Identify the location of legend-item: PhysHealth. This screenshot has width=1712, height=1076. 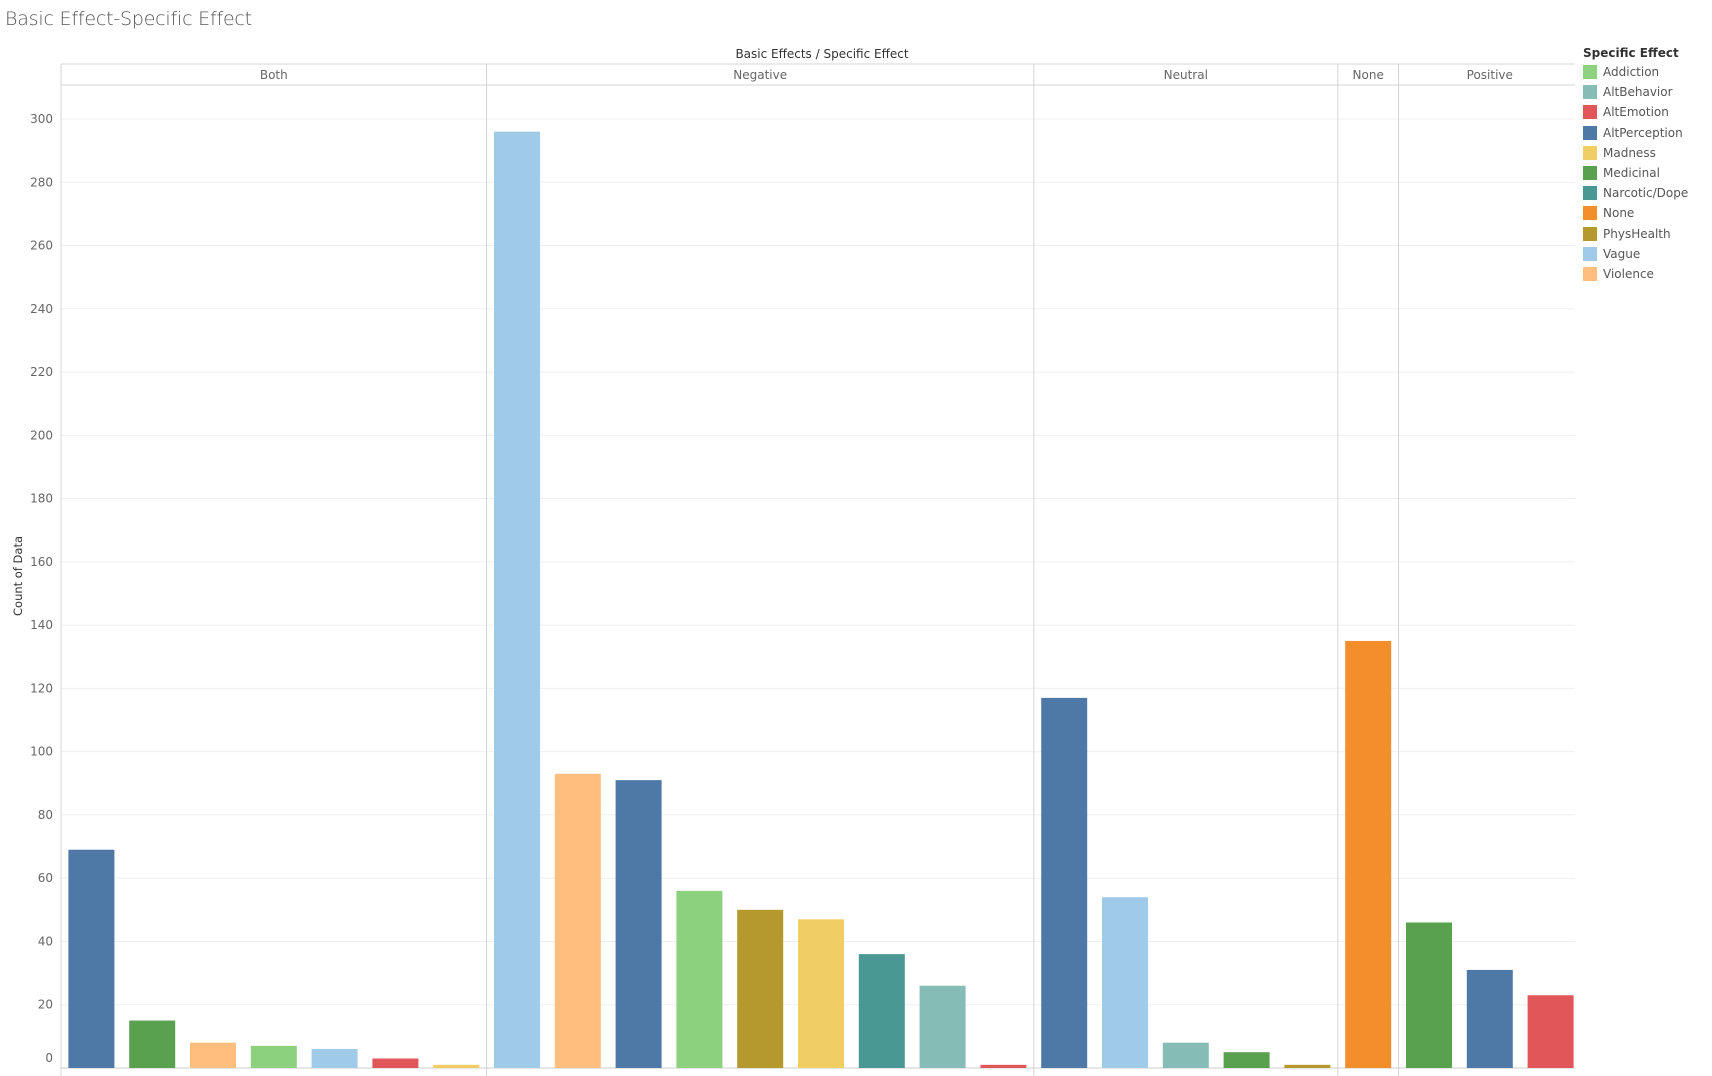
(1645, 234).